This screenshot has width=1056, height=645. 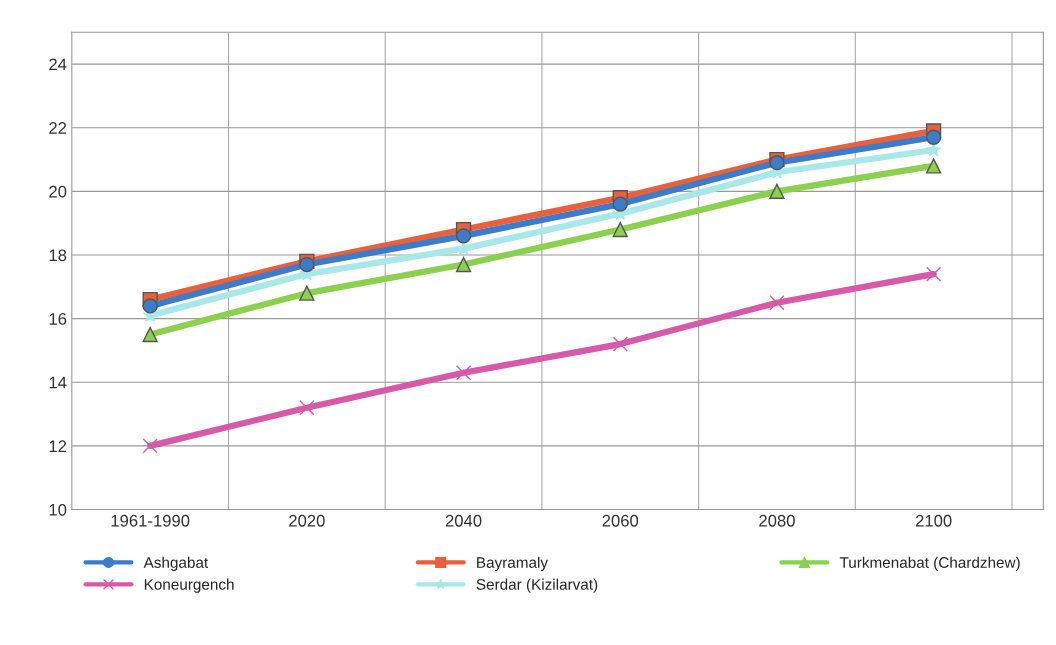 What do you see at coordinates (933, 520) in the screenshot?
I see `x-tick-label: 2100` at bounding box center [933, 520].